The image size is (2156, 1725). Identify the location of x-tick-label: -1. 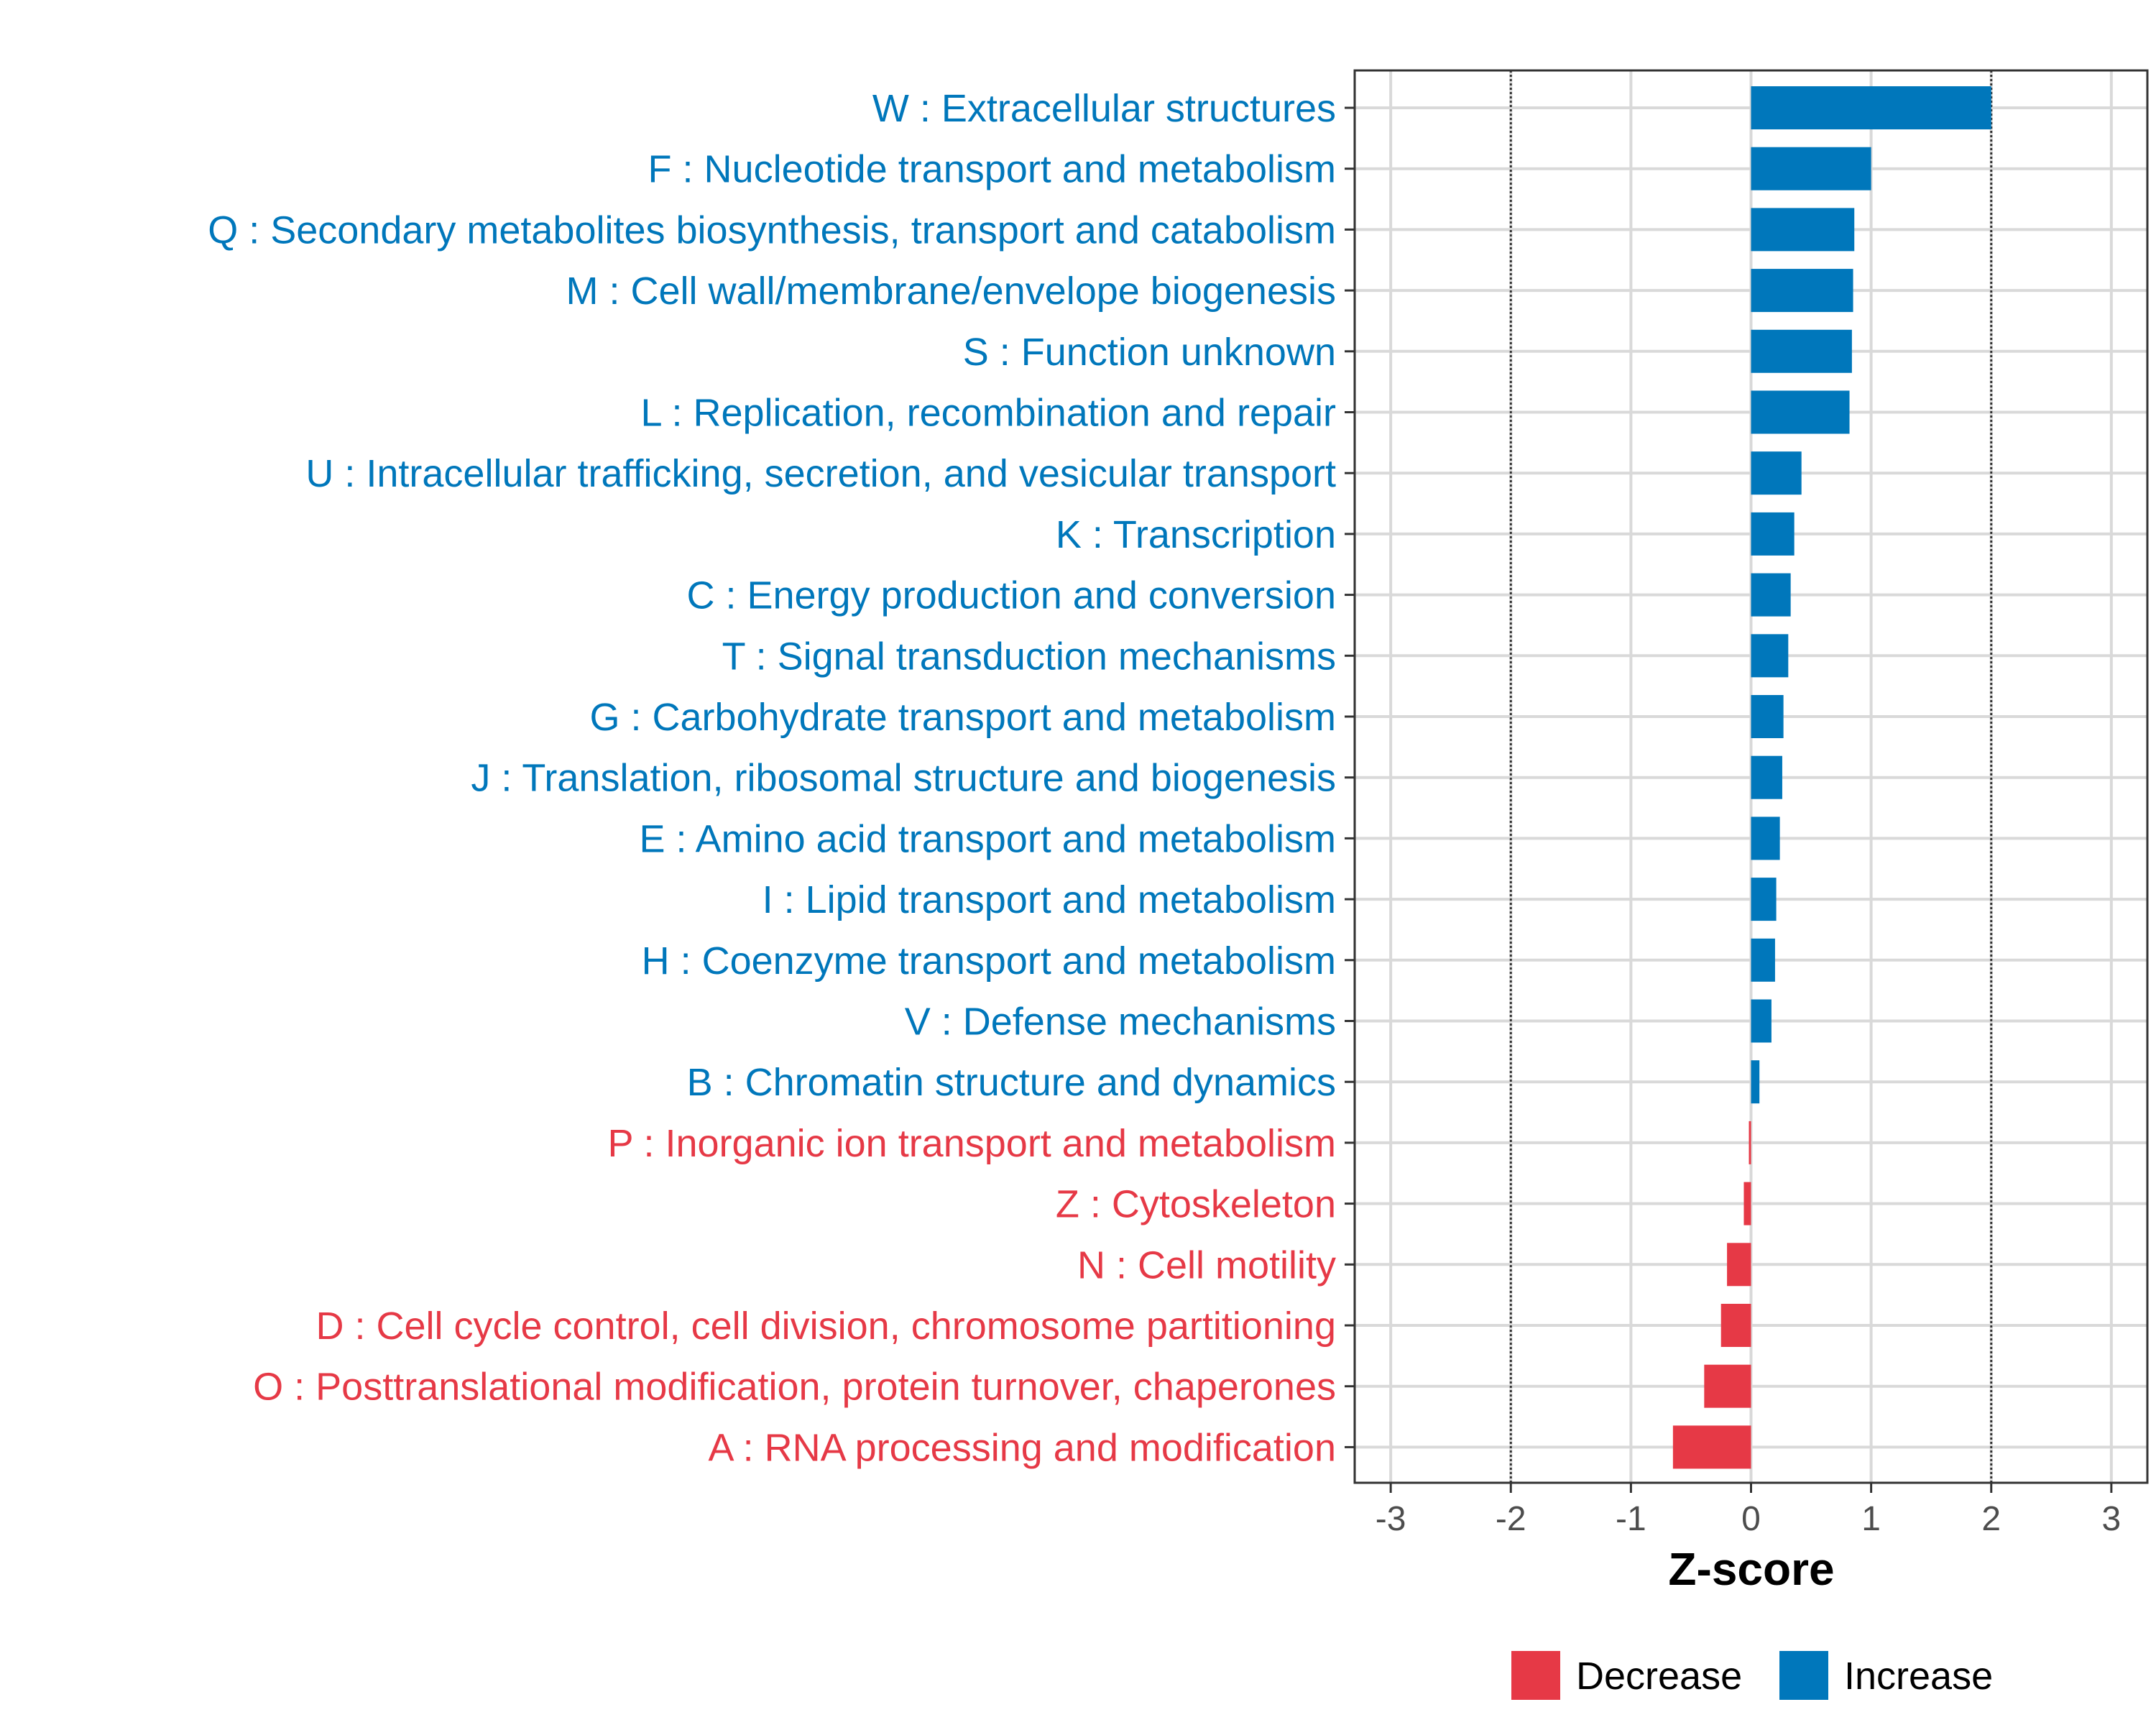
(1631, 1519).